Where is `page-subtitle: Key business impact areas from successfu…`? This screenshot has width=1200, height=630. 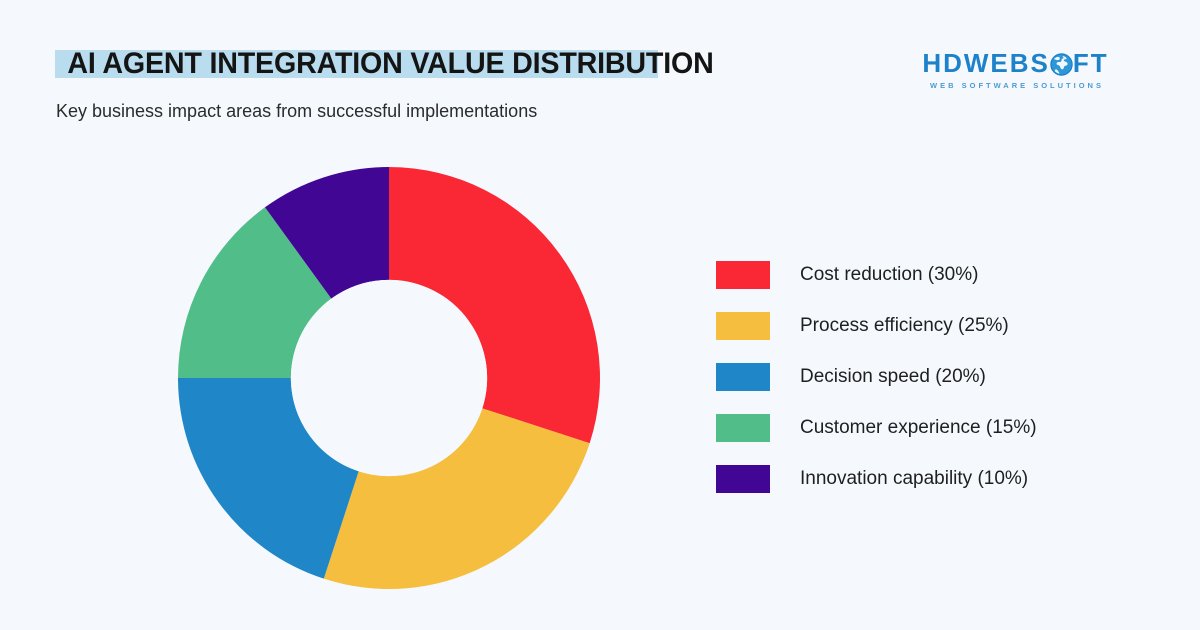
page-subtitle: Key business impact areas from successfu… is located at coordinates (297, 111).